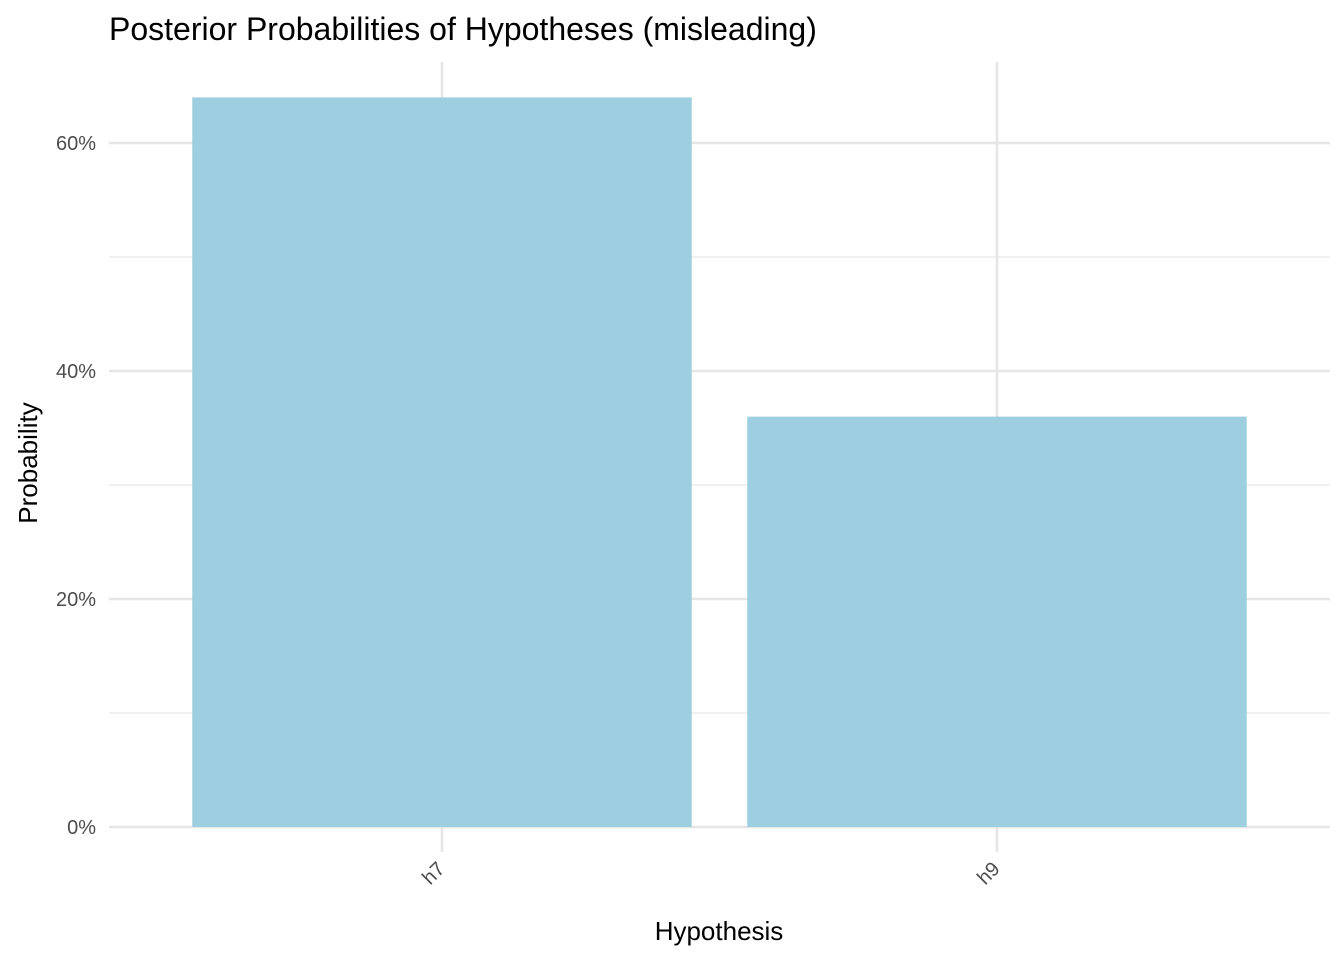  Describe the element at coordinates (719, 931) in the screenshot. I see `x-axis-title: Hypothesis` at that location.